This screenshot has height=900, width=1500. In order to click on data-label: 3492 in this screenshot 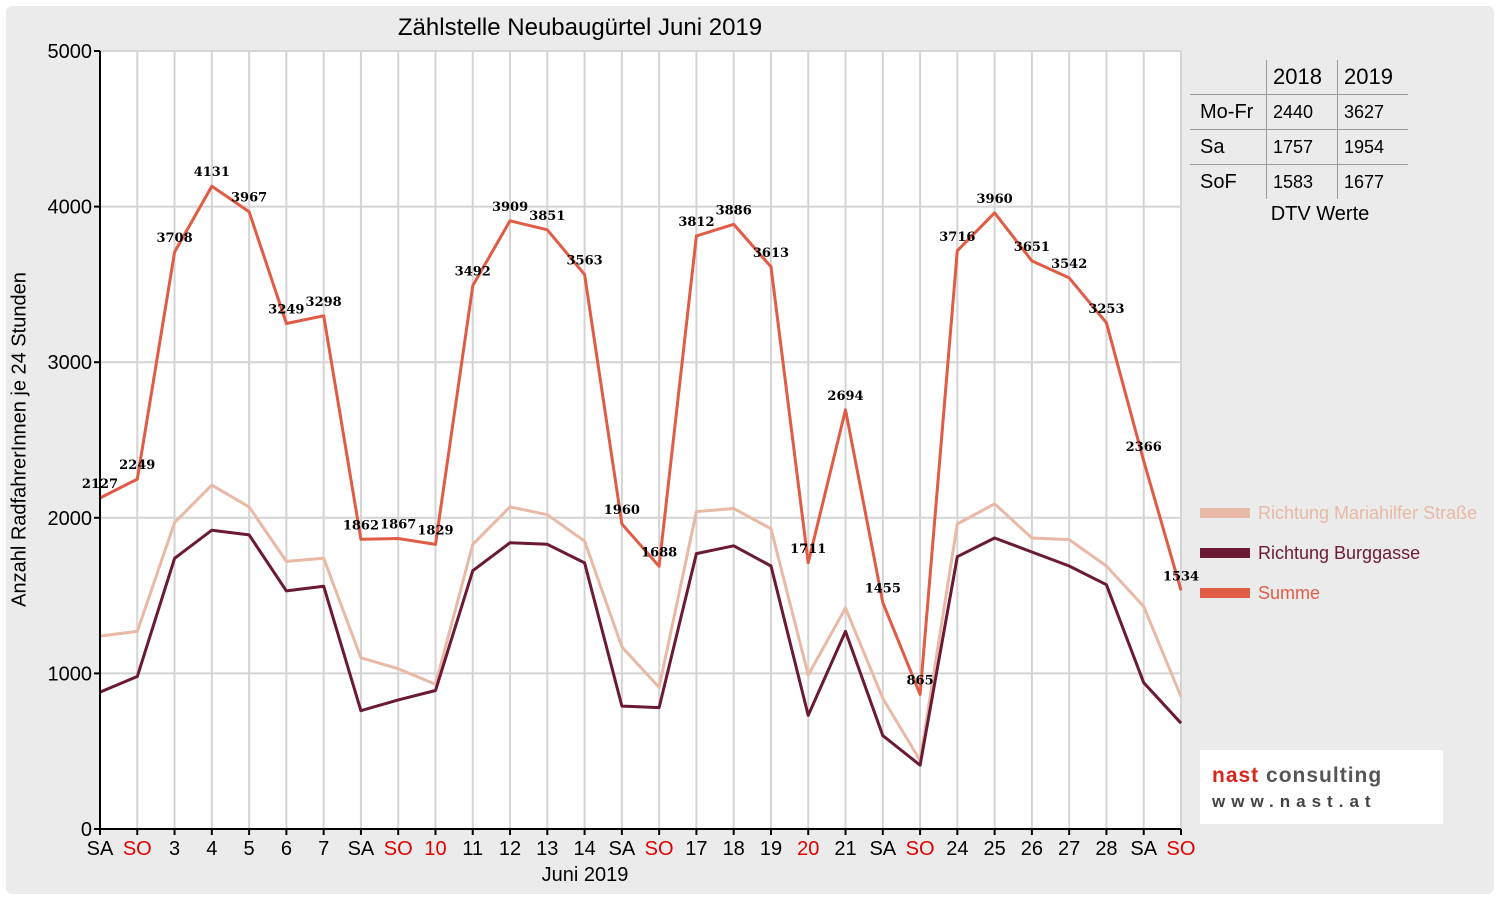, I will do `click(473, 272)`.